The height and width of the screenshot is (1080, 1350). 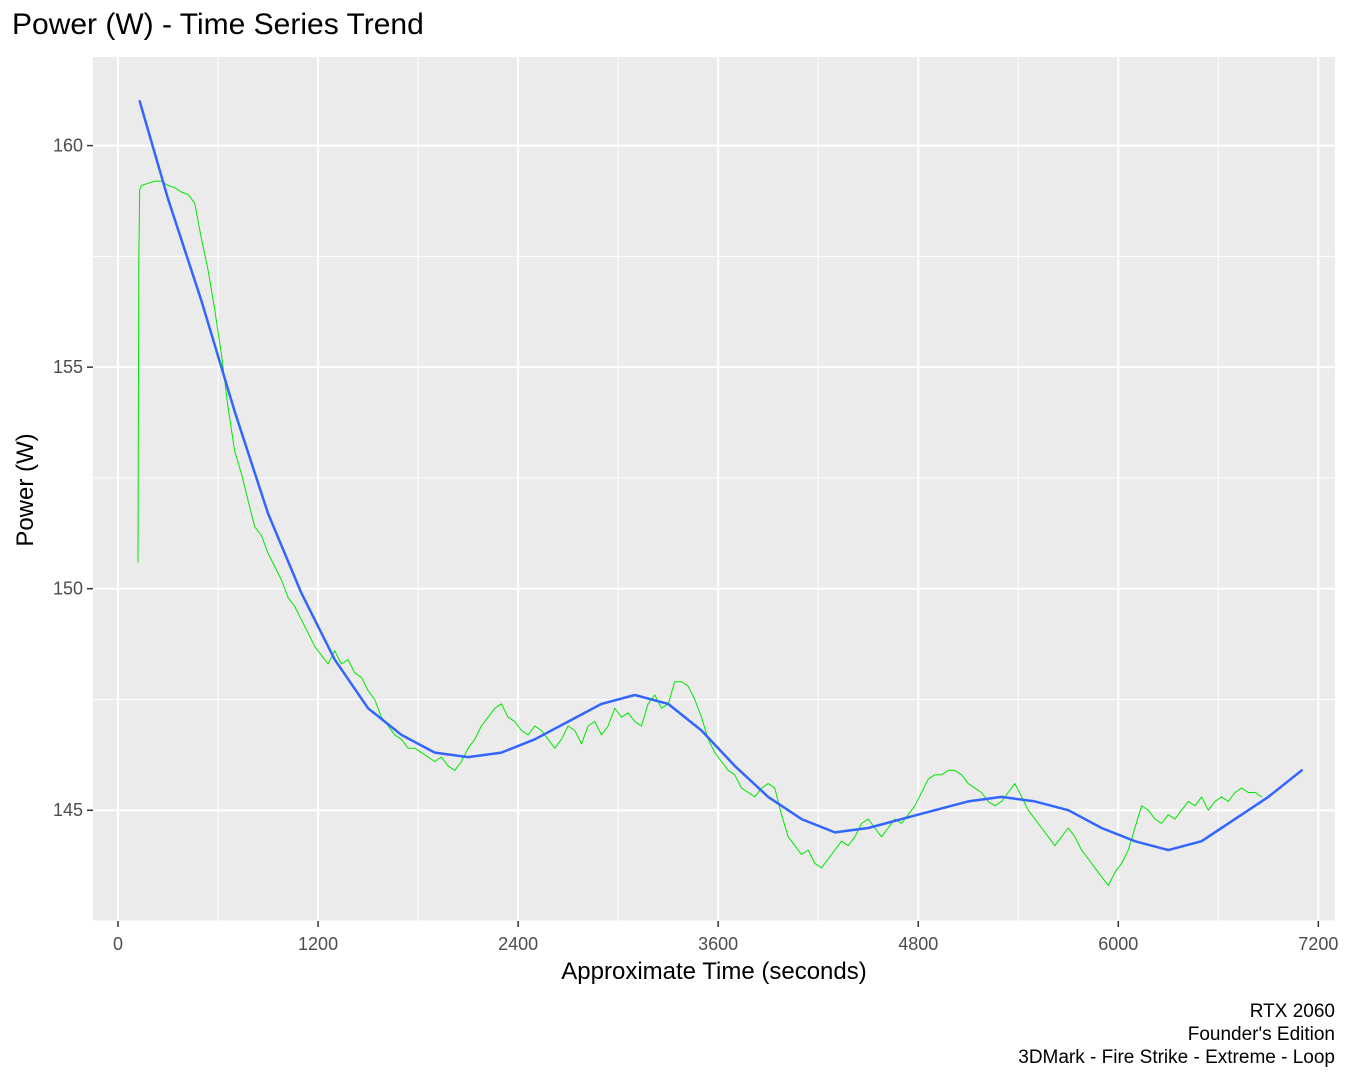 I want to click on y-tick-label: 155, so click(x=68, y=367).